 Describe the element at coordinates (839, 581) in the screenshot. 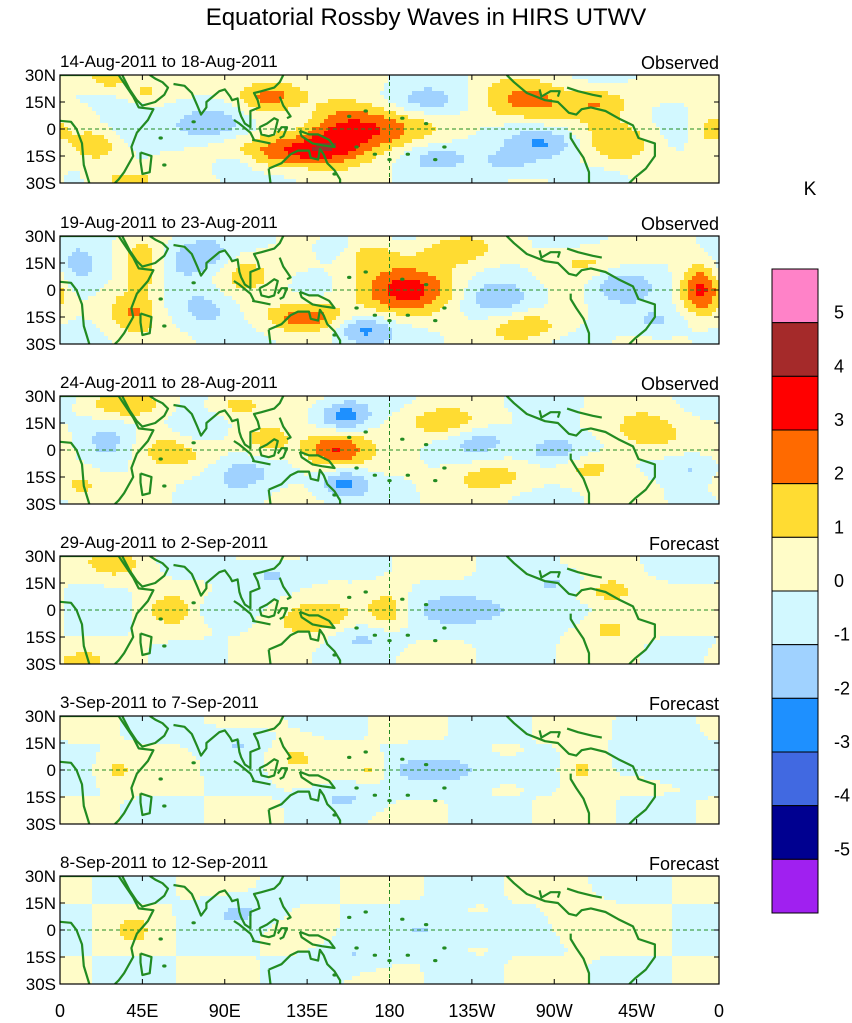

I see `colorbar-tick-label: 0` at that location.